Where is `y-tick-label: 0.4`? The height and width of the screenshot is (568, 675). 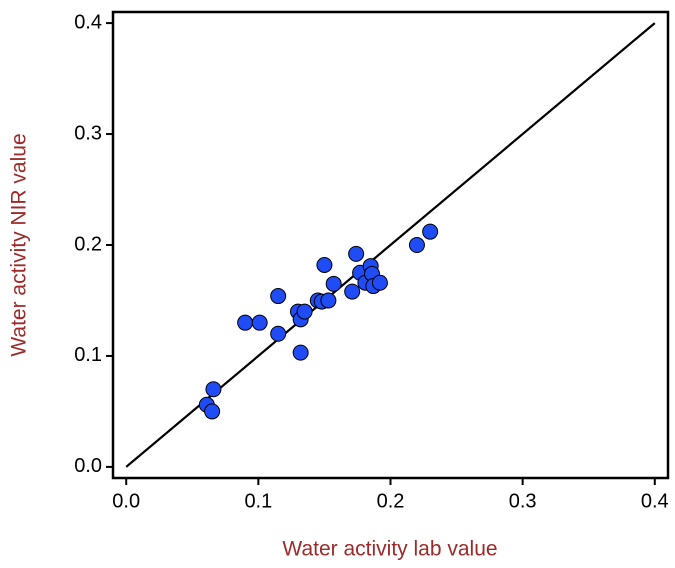
y-tick-label: 0.4 is located at coordinates (88, 22).